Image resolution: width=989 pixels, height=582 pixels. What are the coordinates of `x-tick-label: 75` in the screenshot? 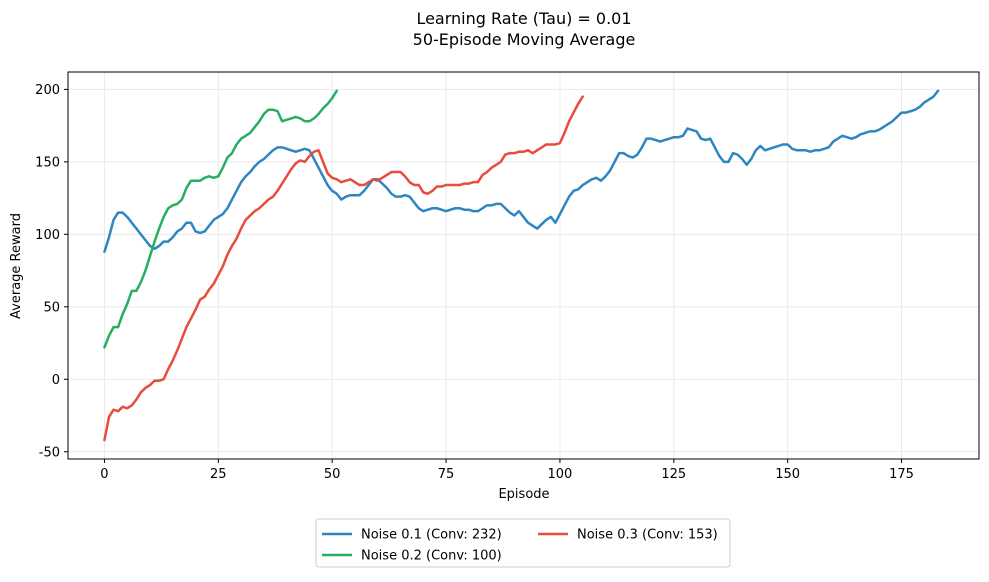 It's located at (446, 474).